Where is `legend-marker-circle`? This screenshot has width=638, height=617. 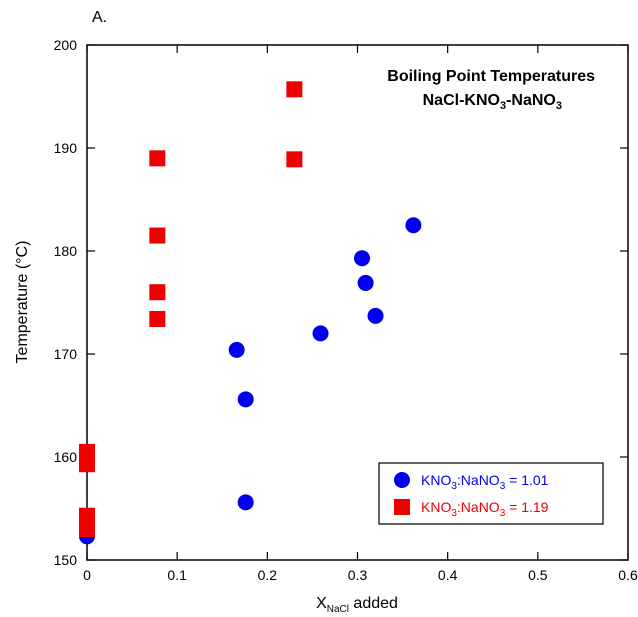
legend-marker-circle is located at coordinates (402, 480).